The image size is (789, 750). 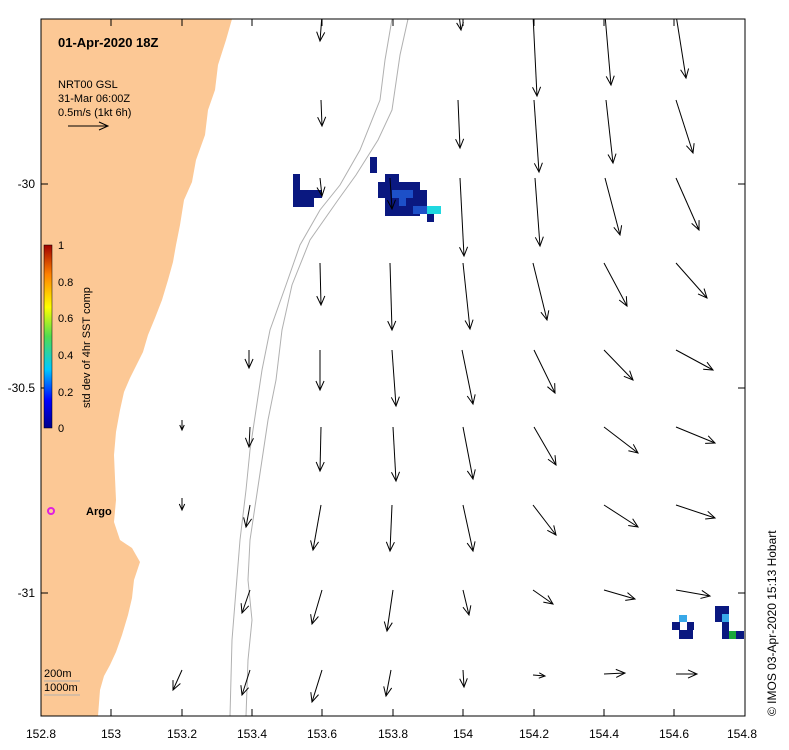 I want to click on x-tick-label: 153.4, so click(x=252, y=734).